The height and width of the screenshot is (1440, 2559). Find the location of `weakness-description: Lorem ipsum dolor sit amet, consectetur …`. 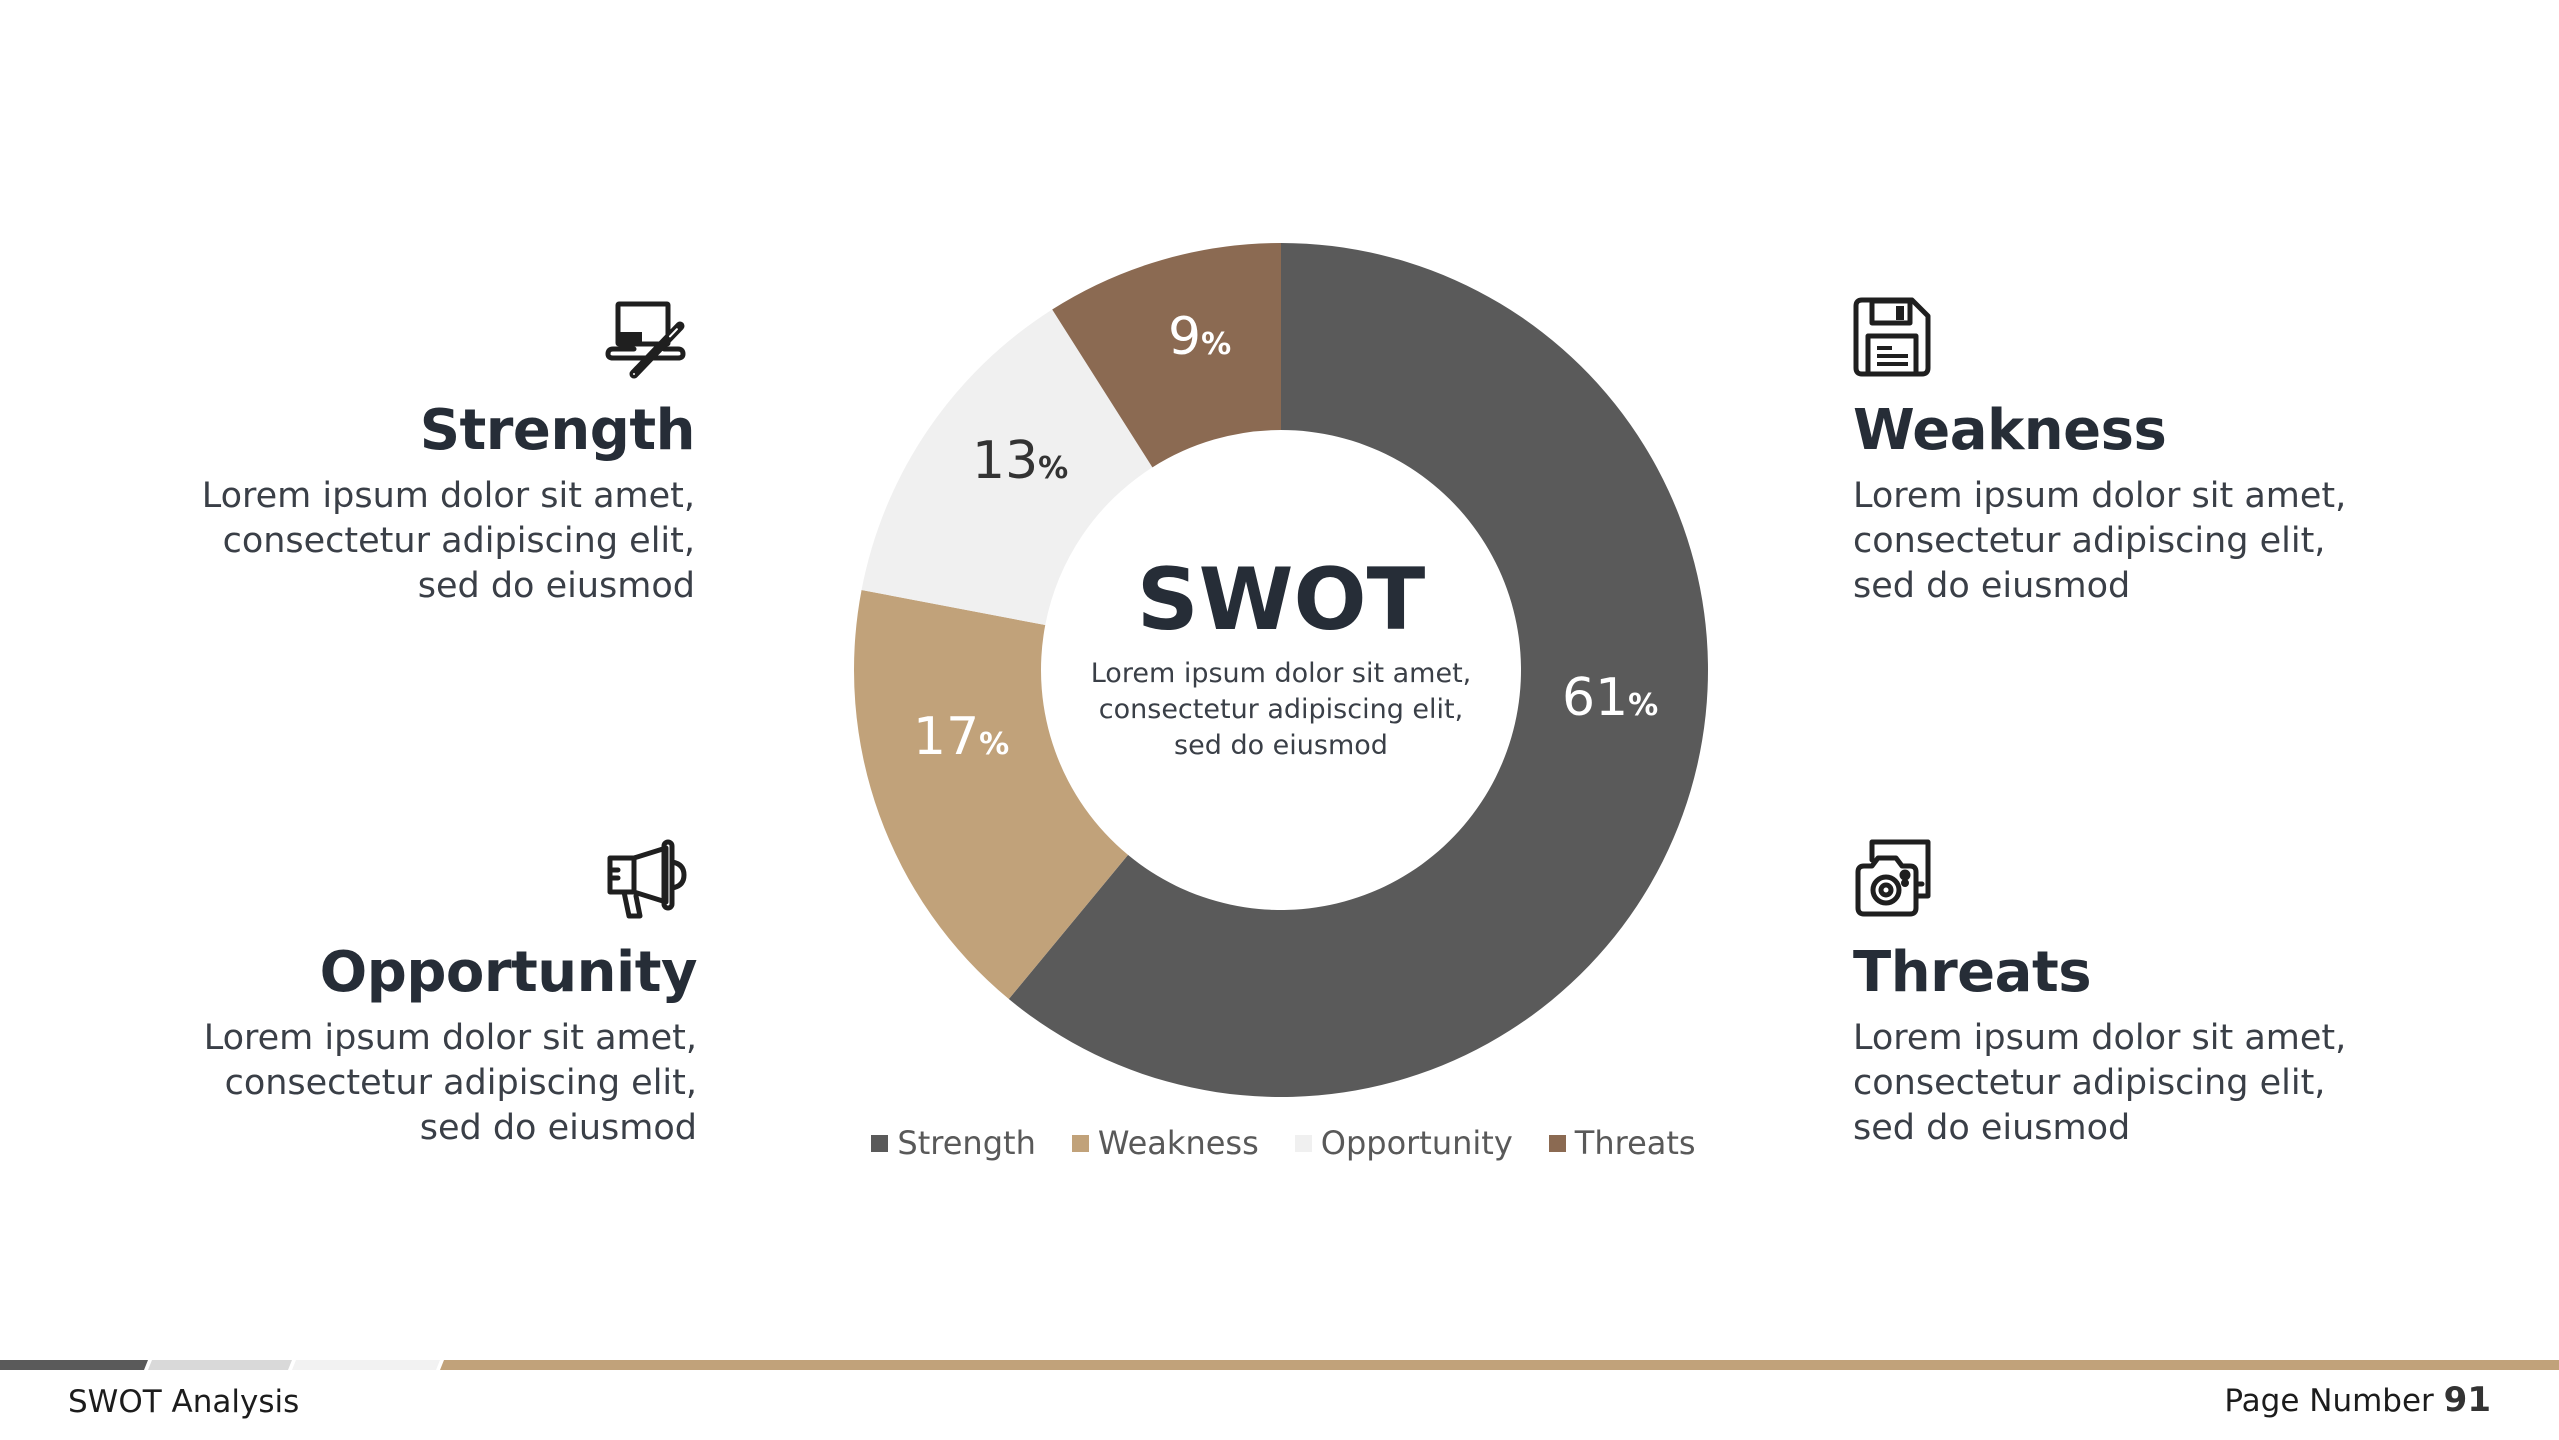

weakness-description: Lorem ipsum dolor sit amet, consectetur … is located at coordinates (2100, 541).